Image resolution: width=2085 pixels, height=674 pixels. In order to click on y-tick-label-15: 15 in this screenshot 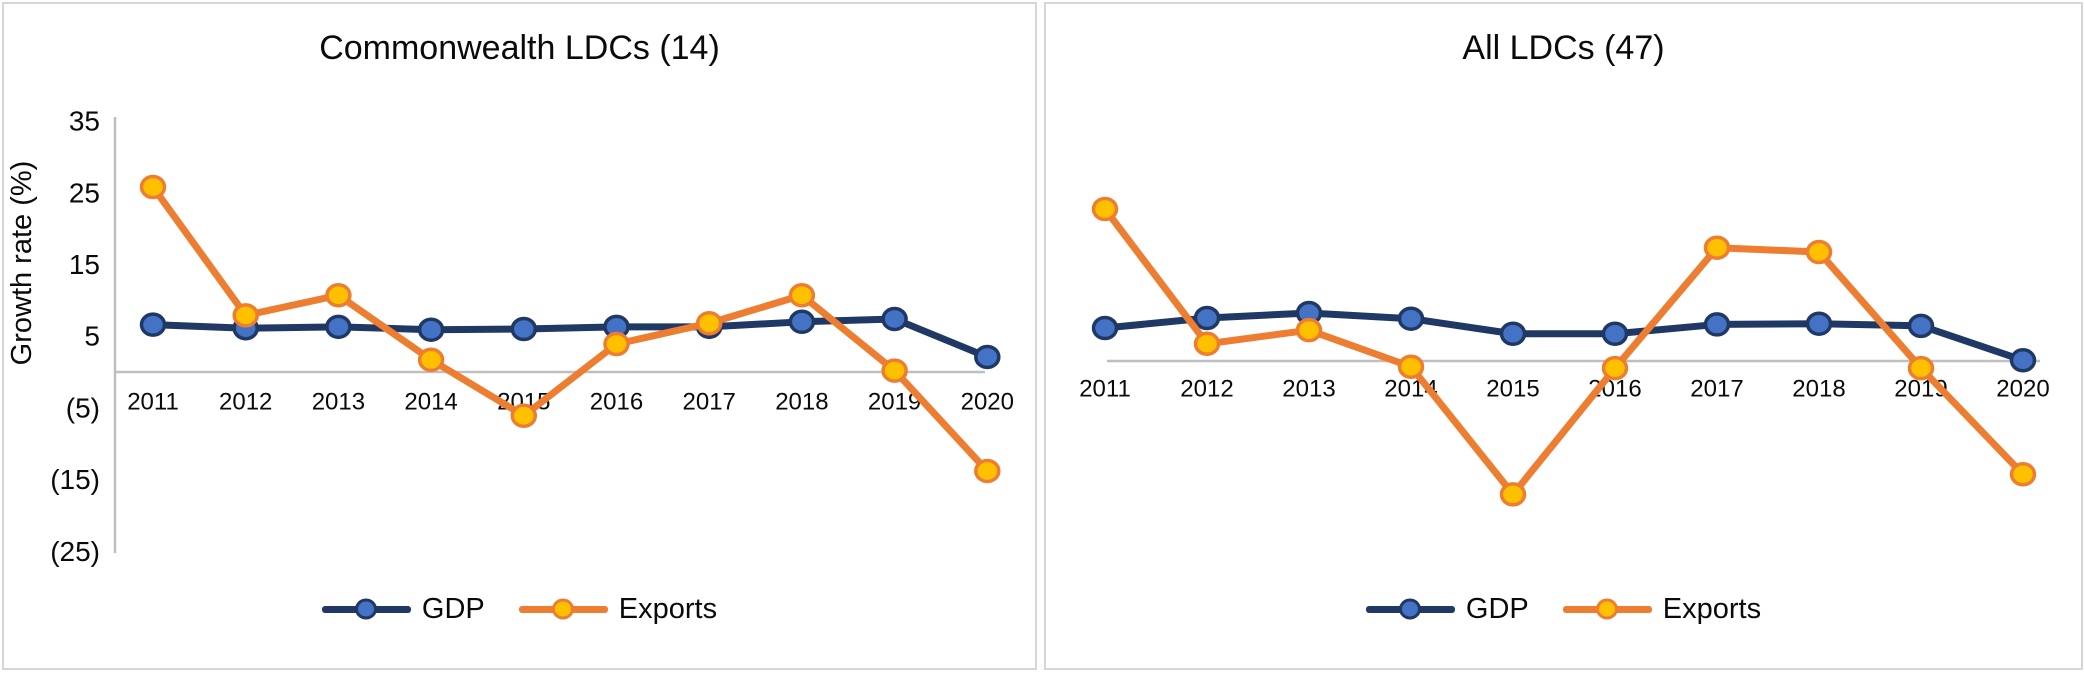, I will do `click(84, 264)`.